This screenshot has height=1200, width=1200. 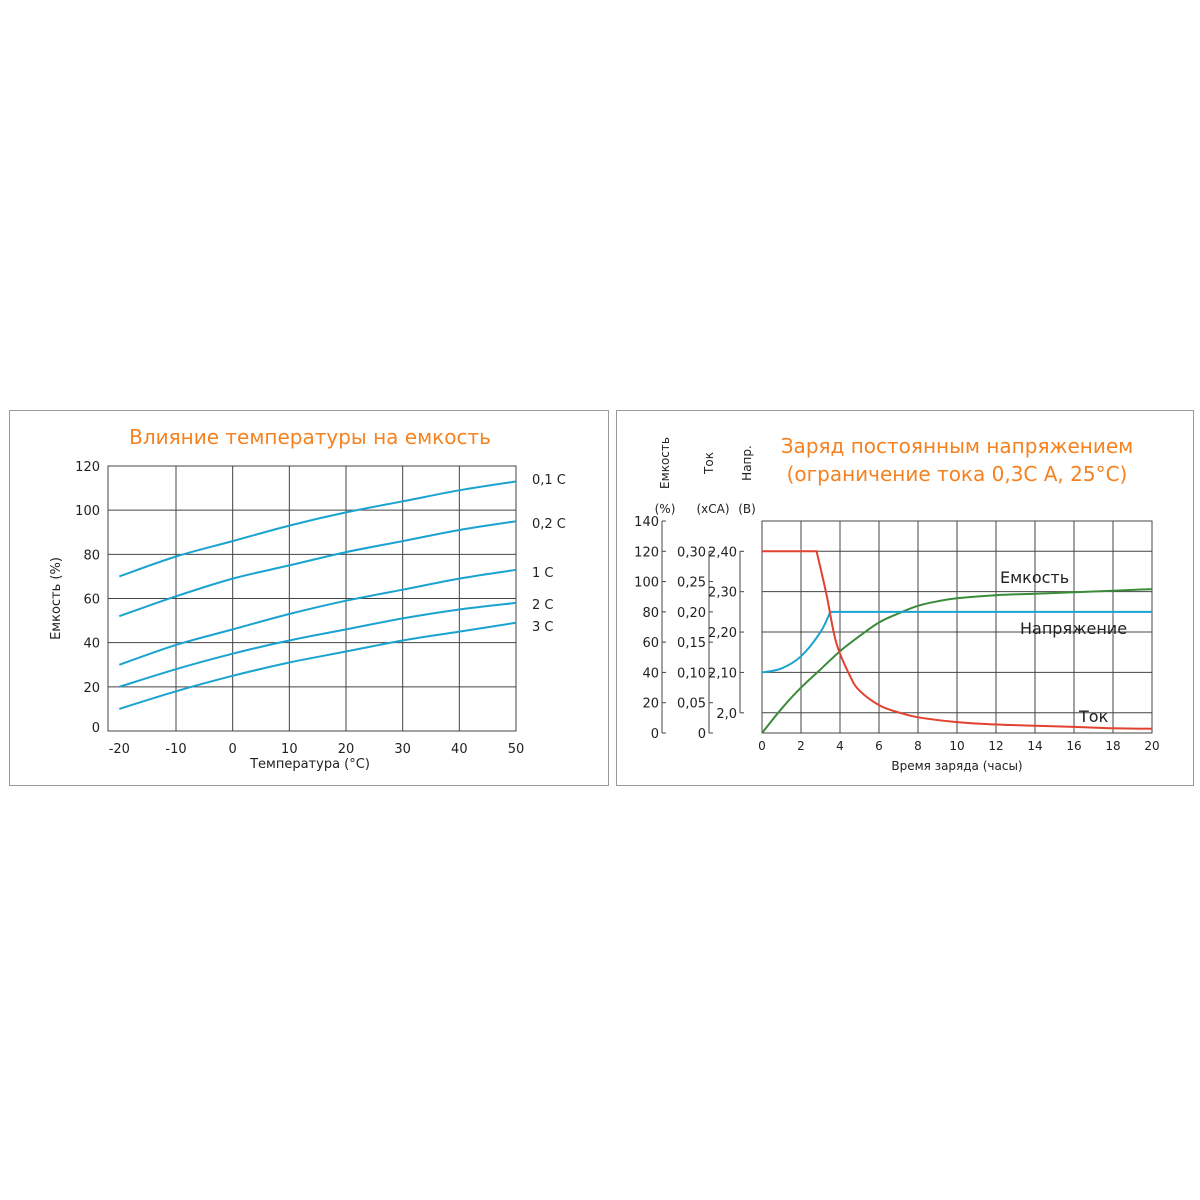 I want to click on chart-title-line-1: Заряд постоянным напряжением, so click(x=957, y=446).